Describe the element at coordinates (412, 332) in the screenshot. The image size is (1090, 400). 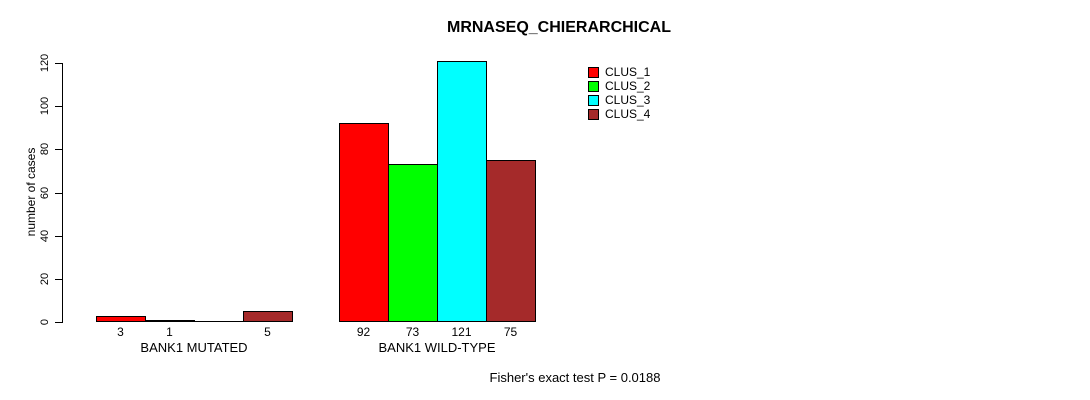
I see `bar-value-label: 73` at that location.